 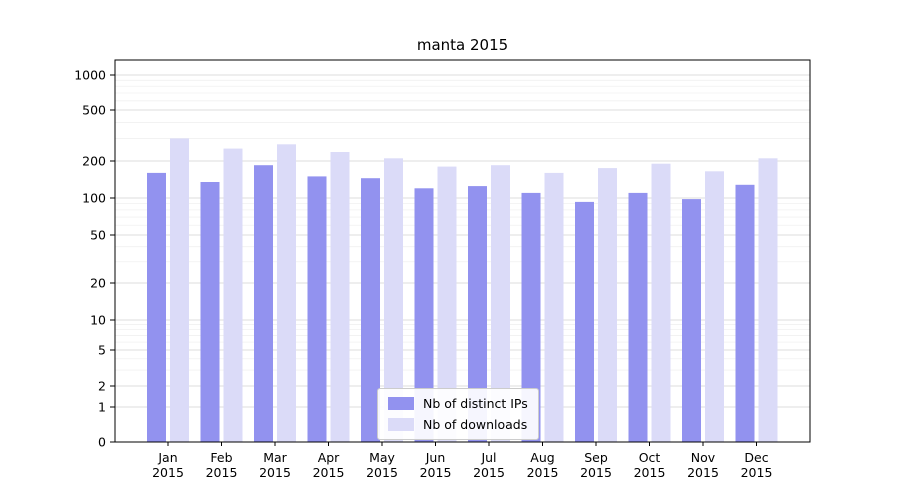 What do you see at coordinates (500, 303) in the screenshot?
I see `bar-nb-of-downloads-jul` at bounding box center [500, 303].